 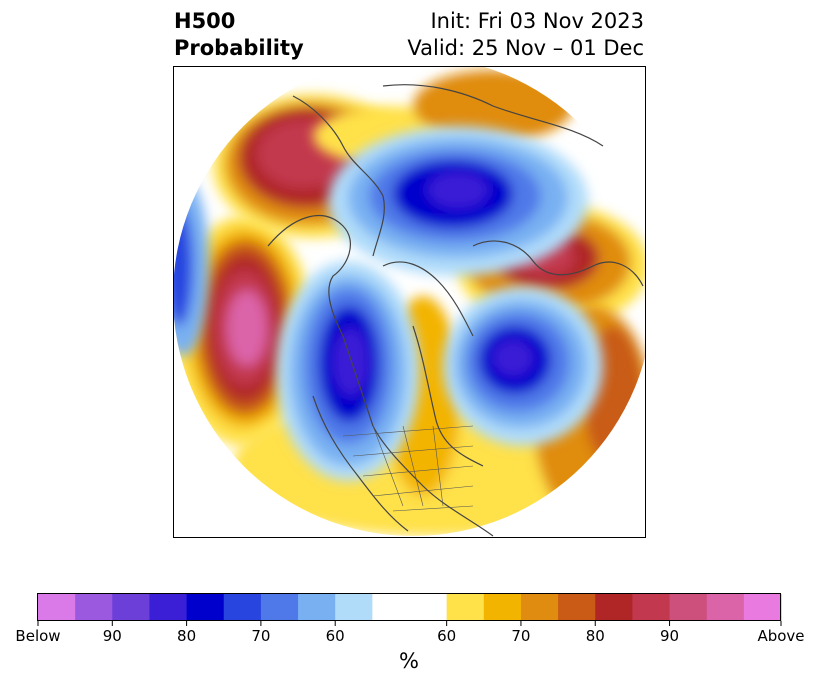 I want to click on colorbar: Below 90 80 70 60 60 70 80 90 Above %, so click(x=410, y=633).